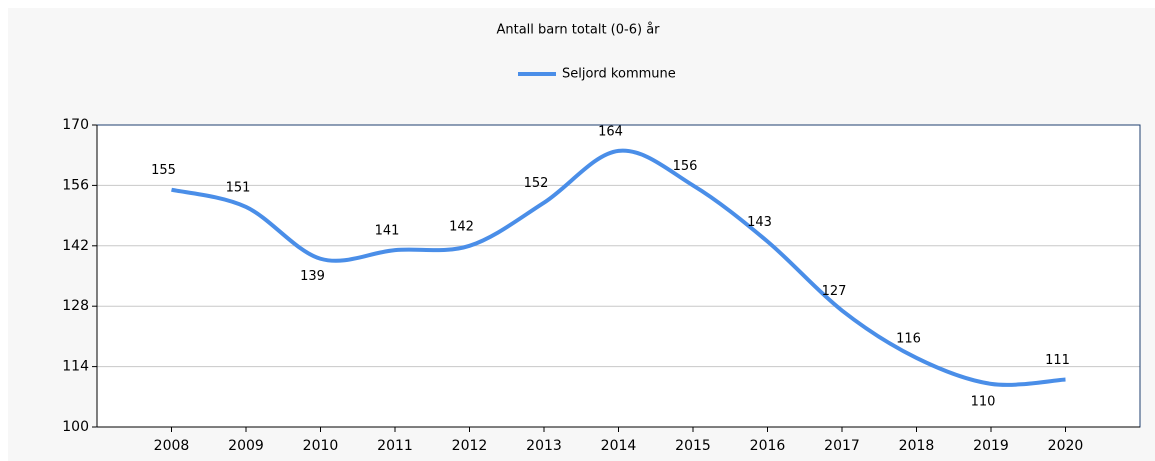 The height and width of the screenshot is (461, 1155). Describe the element at coordinates (578, 30) in the screenshot. I see `chart-title: Antall barn totalt (0-6) år` at that location.